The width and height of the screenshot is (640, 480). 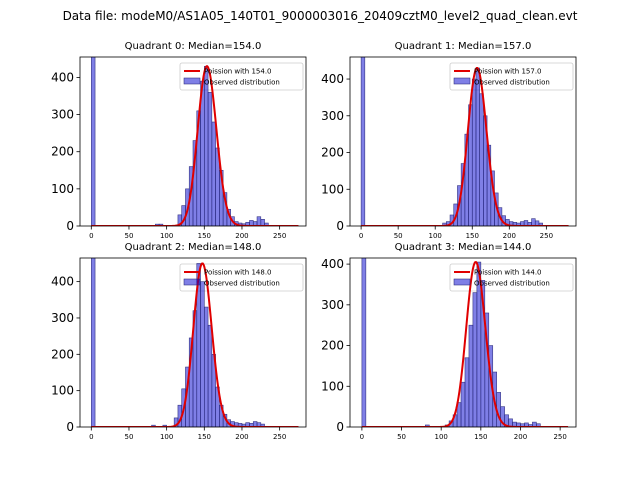 What do you see at coordinates (435, 236) in the screenshot?
I see `quadrant-1-xtick-label: 100` at bounding box center [435, 236].